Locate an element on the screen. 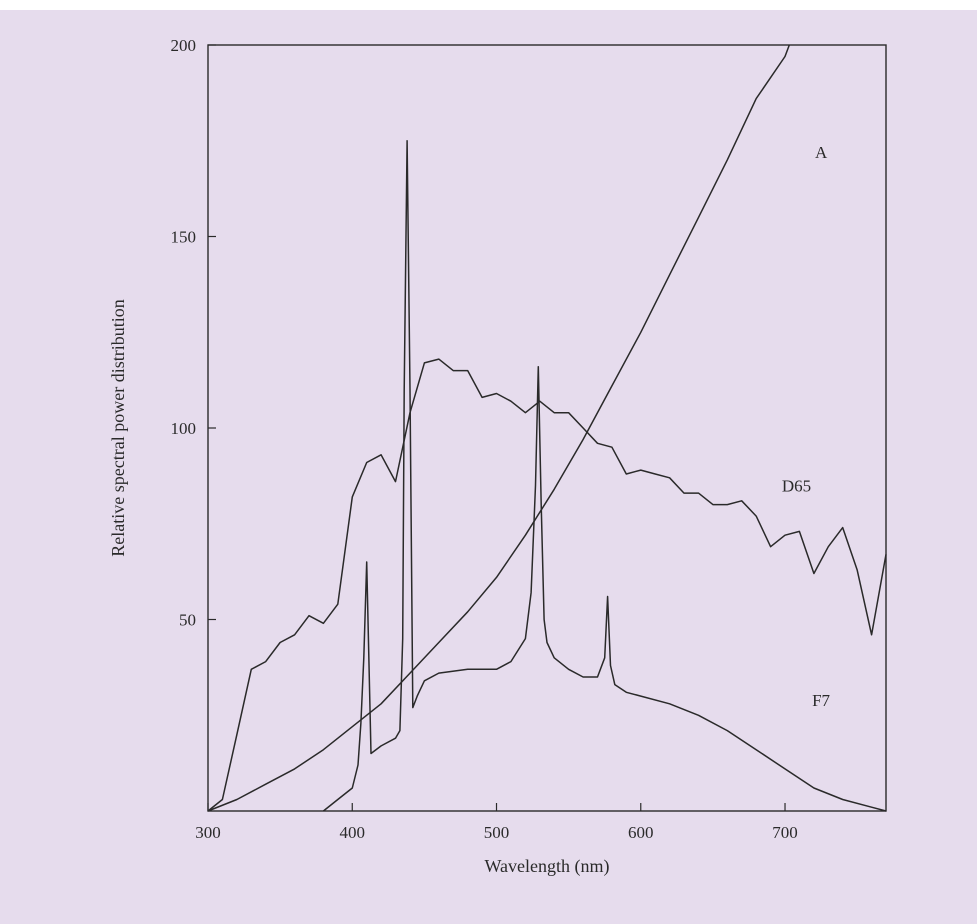 The height and width of the screenshot is (924, 977). x-tick-label: 700 is located at coordinates (785, 832).